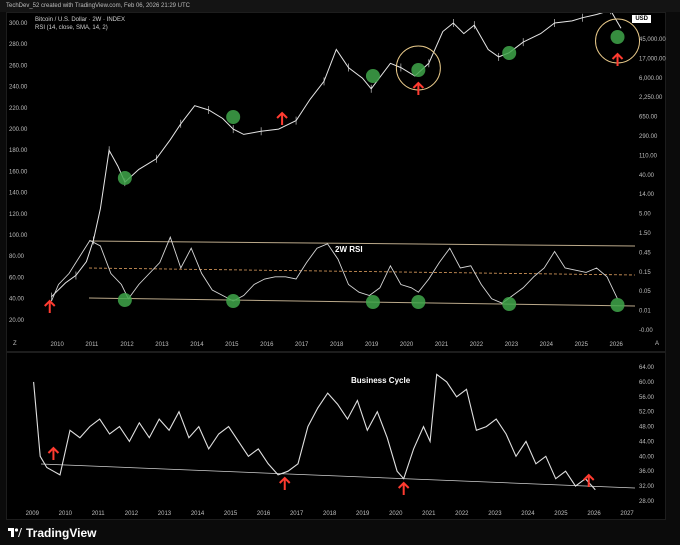 The image size is (680, 545). I want to click on x-axis-year: 2018, so click(337, 345).